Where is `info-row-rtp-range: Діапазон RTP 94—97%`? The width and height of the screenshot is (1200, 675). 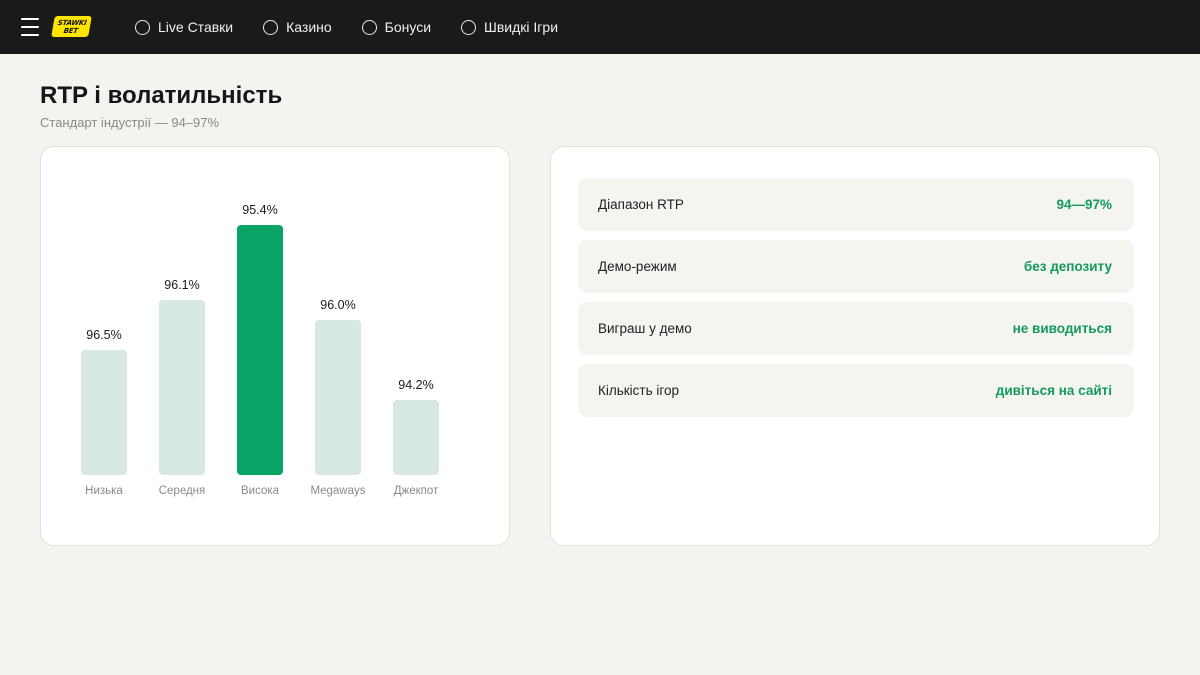
info-row-rtp-range: Діапазон RTP 94—97% is located at coordinates (856, 204).